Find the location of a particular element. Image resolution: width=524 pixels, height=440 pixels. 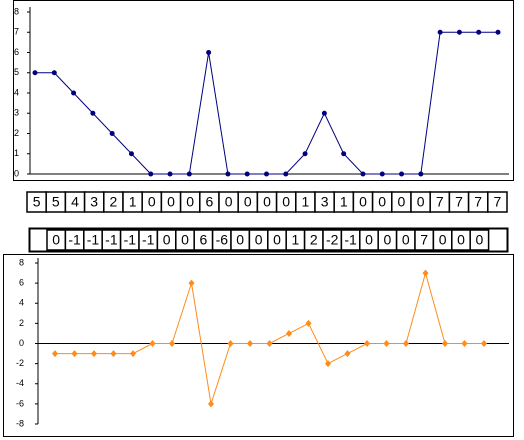

sequence-value: 5 is located at coordinates (56, 202).